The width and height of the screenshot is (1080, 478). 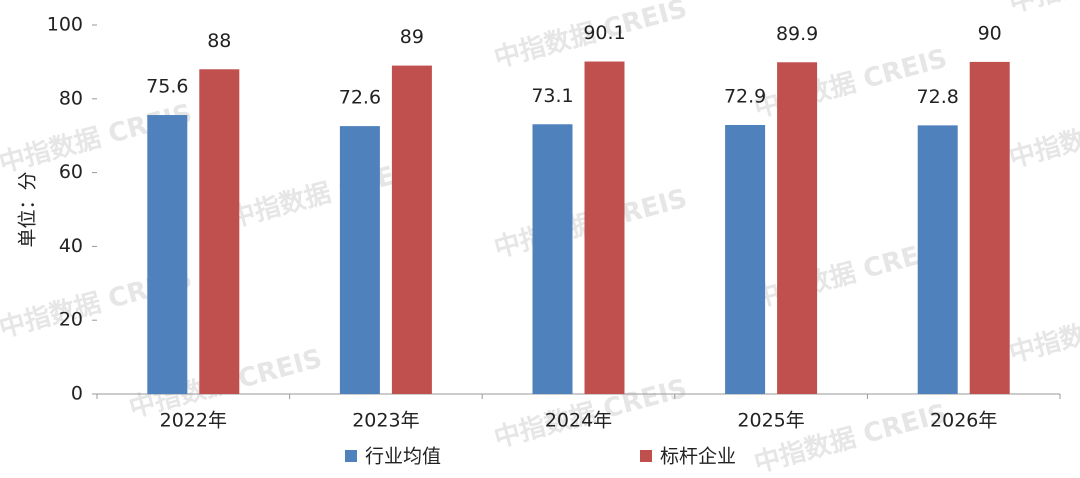 What do you see at coordinates (77, 394) in the screenshot?
I see `y-tick-label: 0` at bounding box center [77, 394].